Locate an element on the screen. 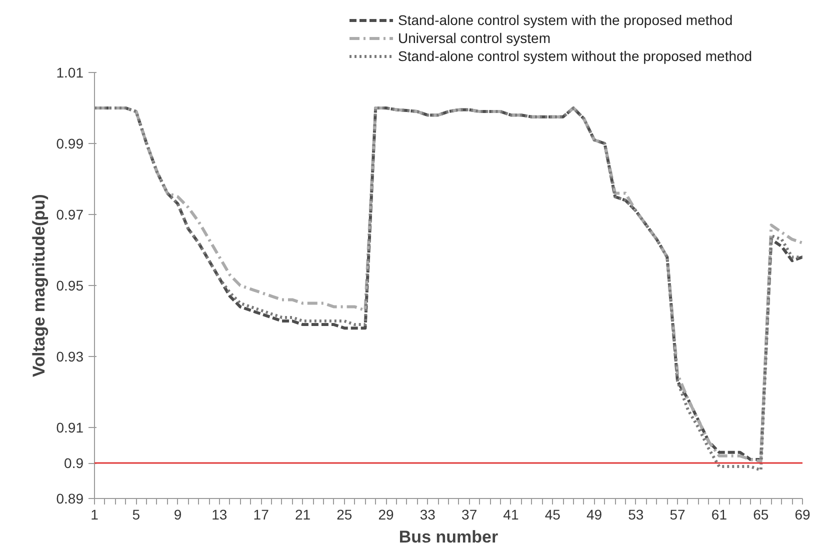 The width and height of the screenshot is (834, 558). y-tick-label: 1.01 is located at coordinates (70, 72).